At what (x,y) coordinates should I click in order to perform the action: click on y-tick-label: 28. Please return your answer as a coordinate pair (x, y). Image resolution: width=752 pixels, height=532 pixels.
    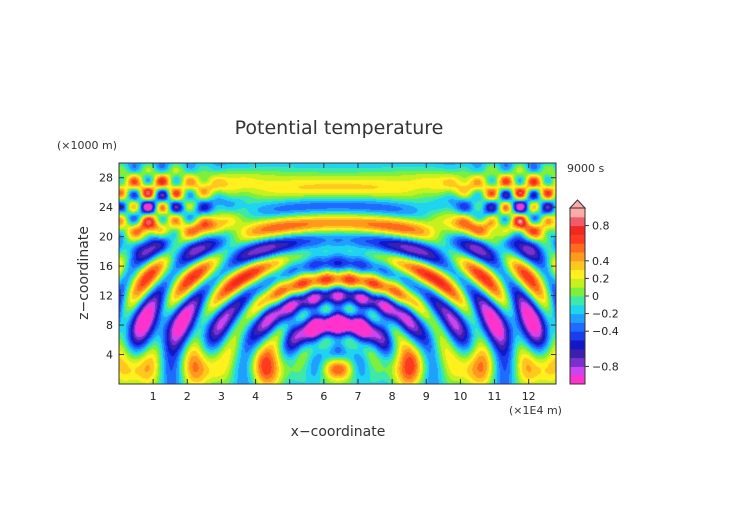
    Looking at the image, I should click on (106, 178).